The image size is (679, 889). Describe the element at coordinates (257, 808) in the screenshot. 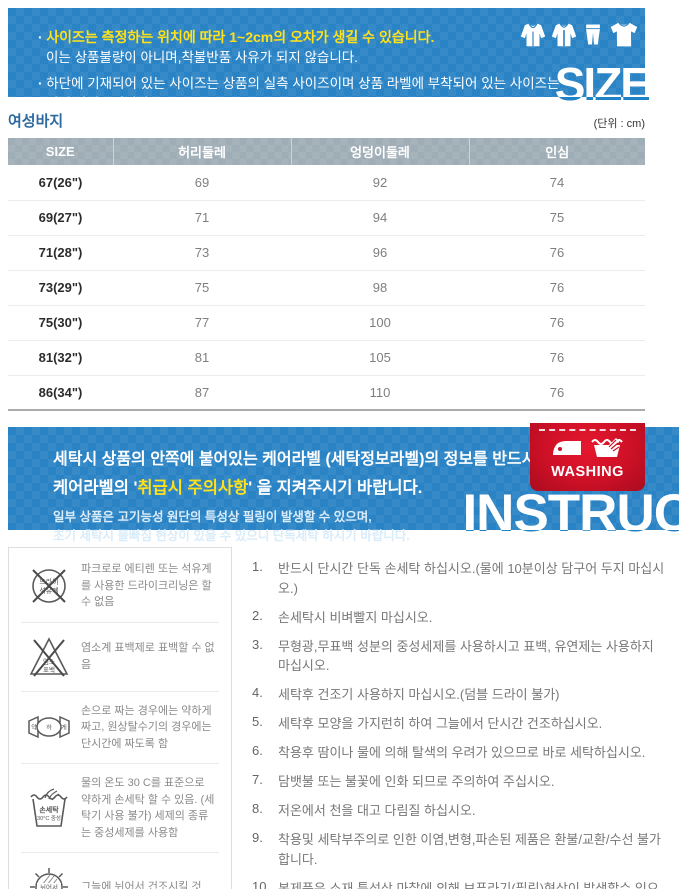

I see `instruction-number: 8.` at that location.